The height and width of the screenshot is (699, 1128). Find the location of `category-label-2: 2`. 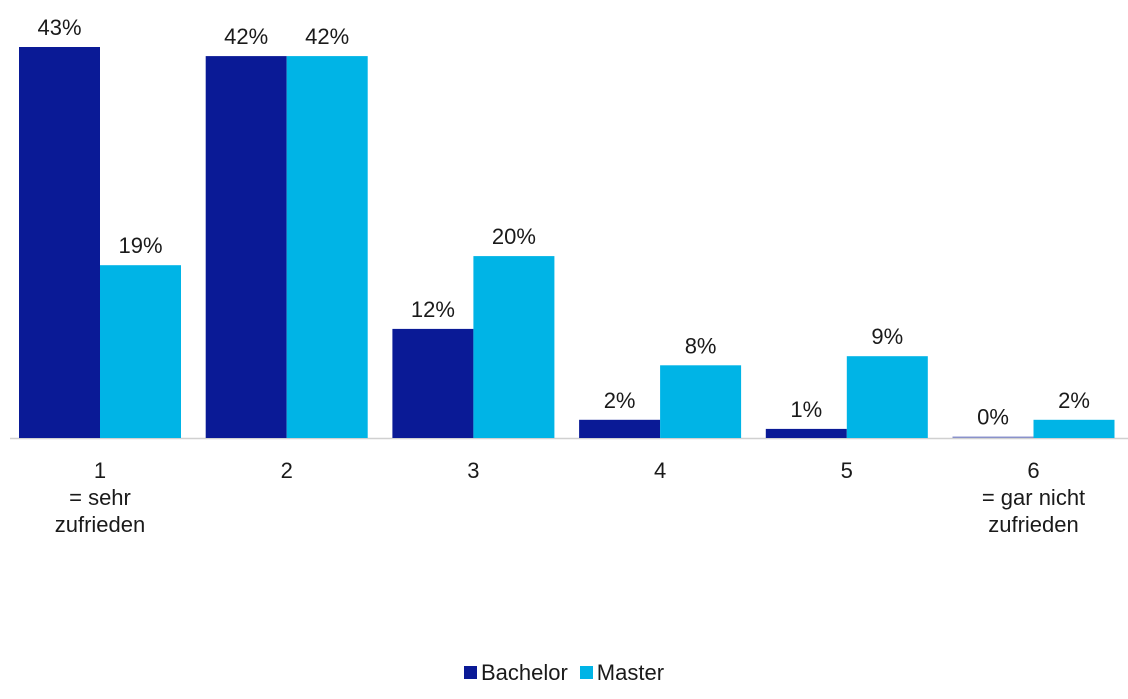

category-label-2: 2 is located at coordinates (287, 470).